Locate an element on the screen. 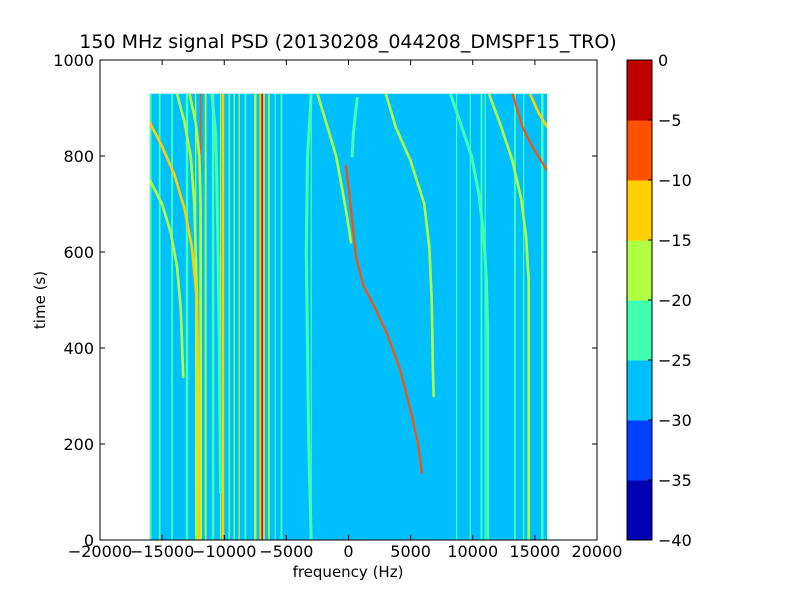 Image resolution: width=800 pixels, height=604 pixels. y-tick-label: 600 is located at coordinates (78, 252).